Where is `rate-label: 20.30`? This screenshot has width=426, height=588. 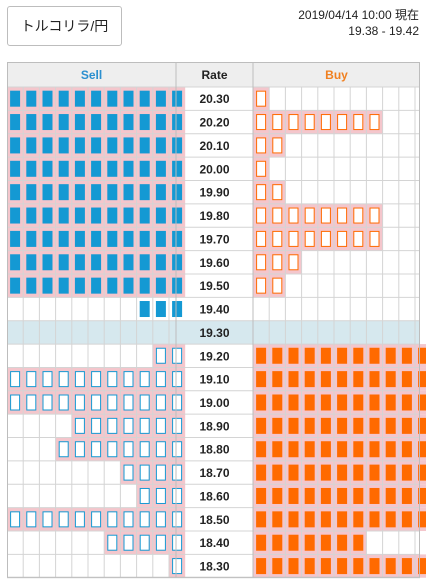 rate-label: 20.30 is located at coordinates (214, 99).